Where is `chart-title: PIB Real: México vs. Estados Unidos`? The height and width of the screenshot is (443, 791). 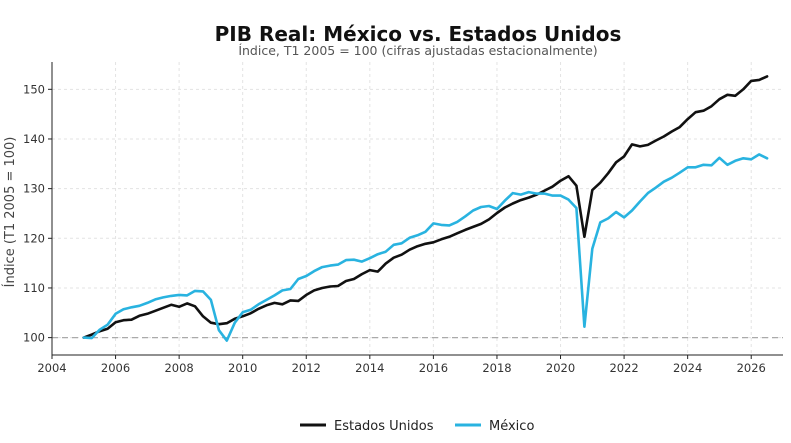
chart-title: PIB Real: México vs. Estados Unidos is located at coordinates (418, 34).